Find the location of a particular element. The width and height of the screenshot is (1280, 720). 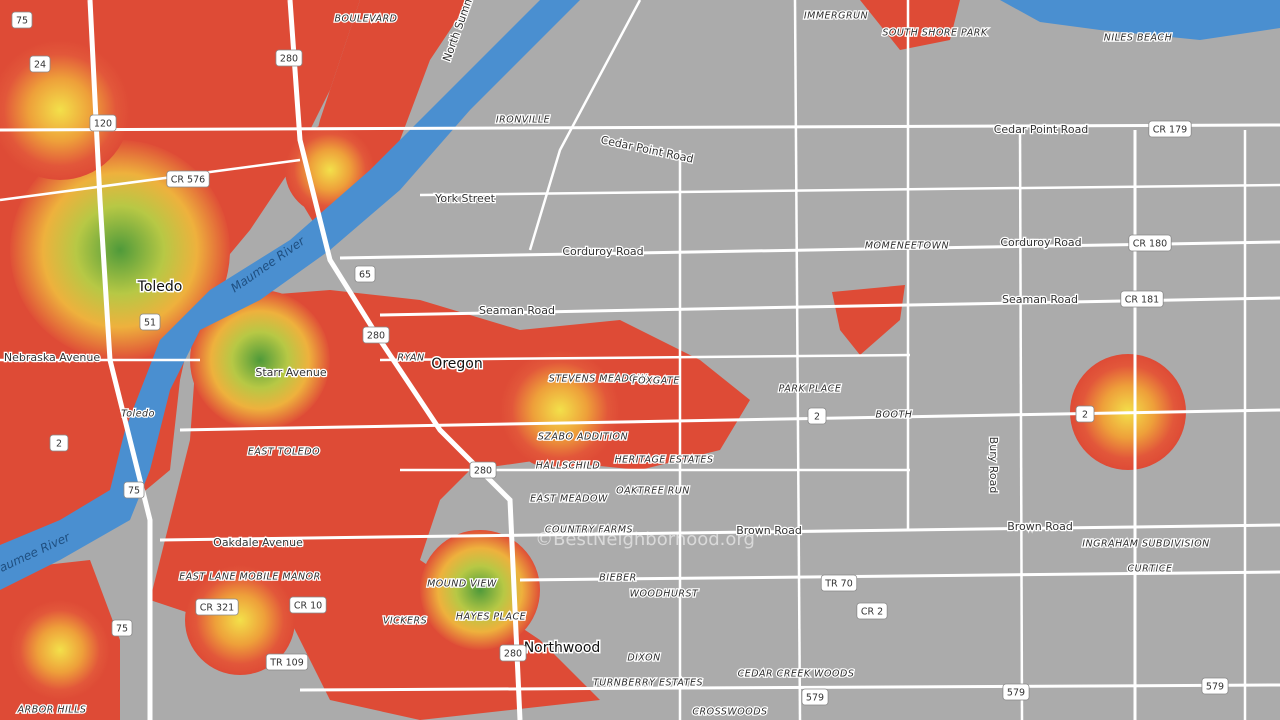

shield-label: CR 321 is located at coordinates (217, 608).